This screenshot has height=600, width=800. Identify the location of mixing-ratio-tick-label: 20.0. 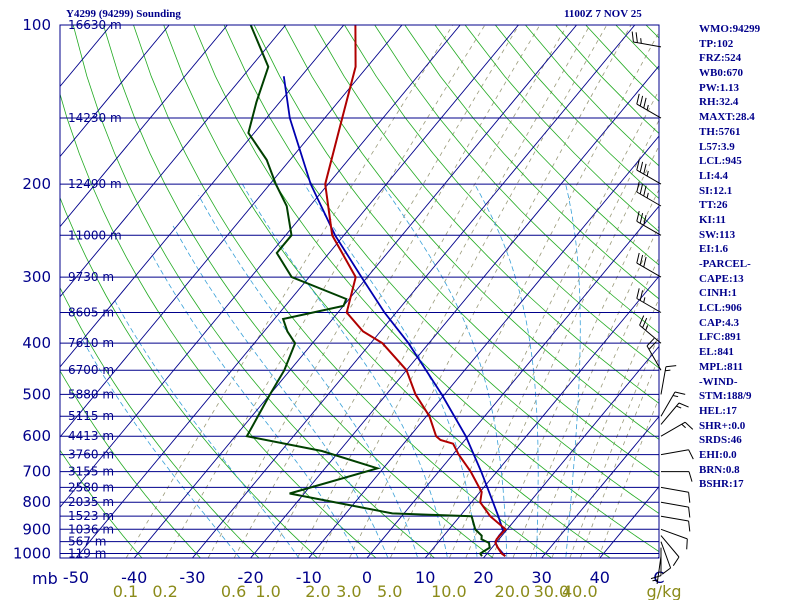
(513, 591).